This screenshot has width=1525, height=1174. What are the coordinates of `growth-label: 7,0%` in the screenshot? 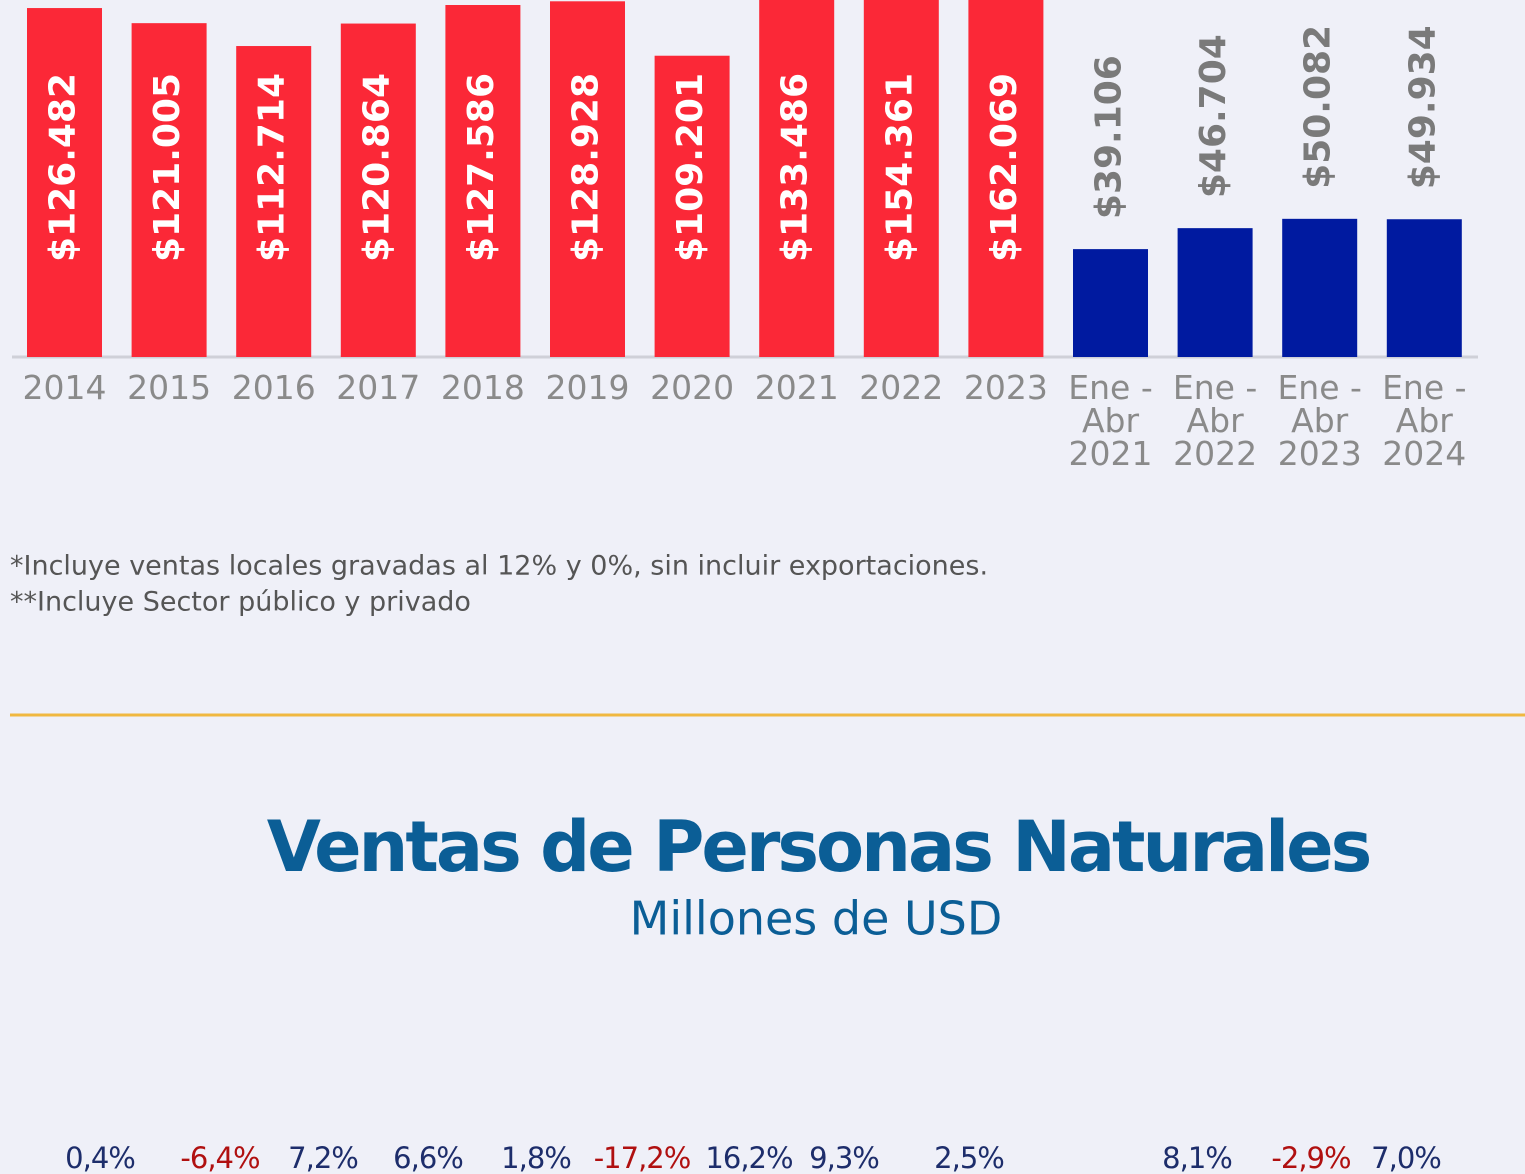 It's located at (1406, 1157).